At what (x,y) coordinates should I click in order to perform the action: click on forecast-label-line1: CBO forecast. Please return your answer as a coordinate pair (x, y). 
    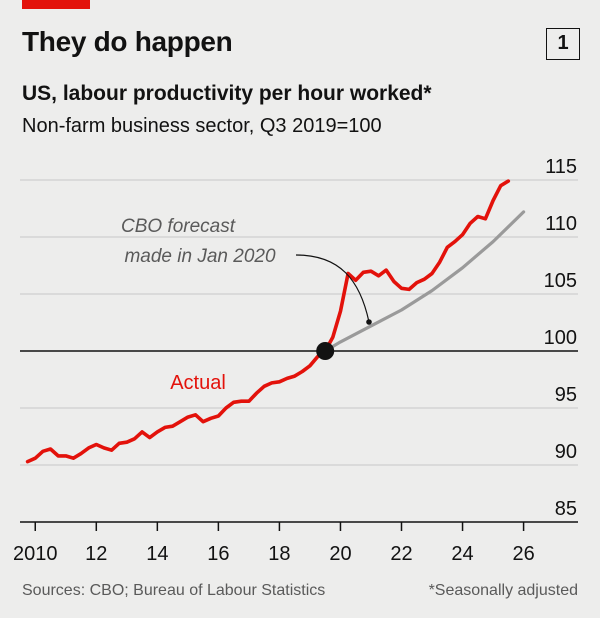
    Looking at the image, I should click on (178, 226).